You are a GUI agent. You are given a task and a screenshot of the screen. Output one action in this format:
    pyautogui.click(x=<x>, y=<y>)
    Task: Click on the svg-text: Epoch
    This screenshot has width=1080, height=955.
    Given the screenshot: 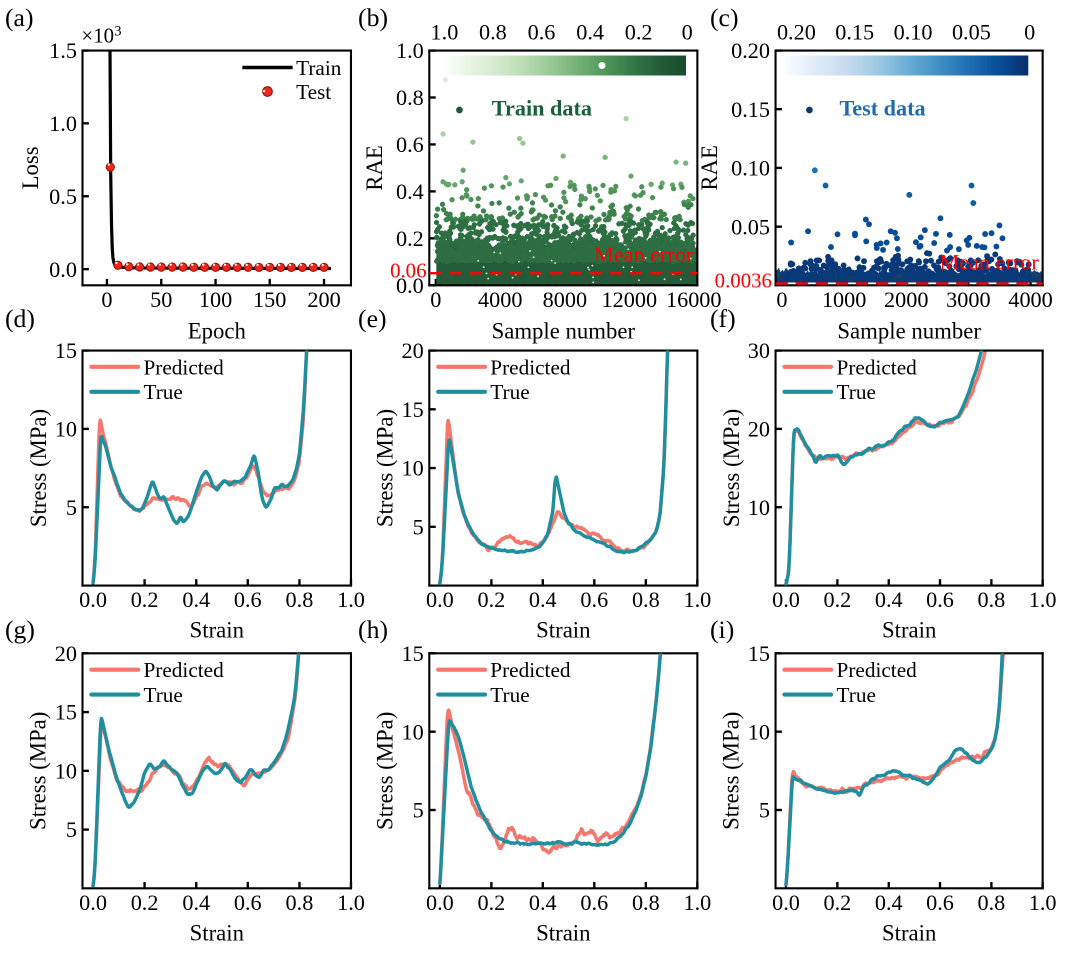 What is the action you would take?
    pyautogui.click(x=217, y=331)
    